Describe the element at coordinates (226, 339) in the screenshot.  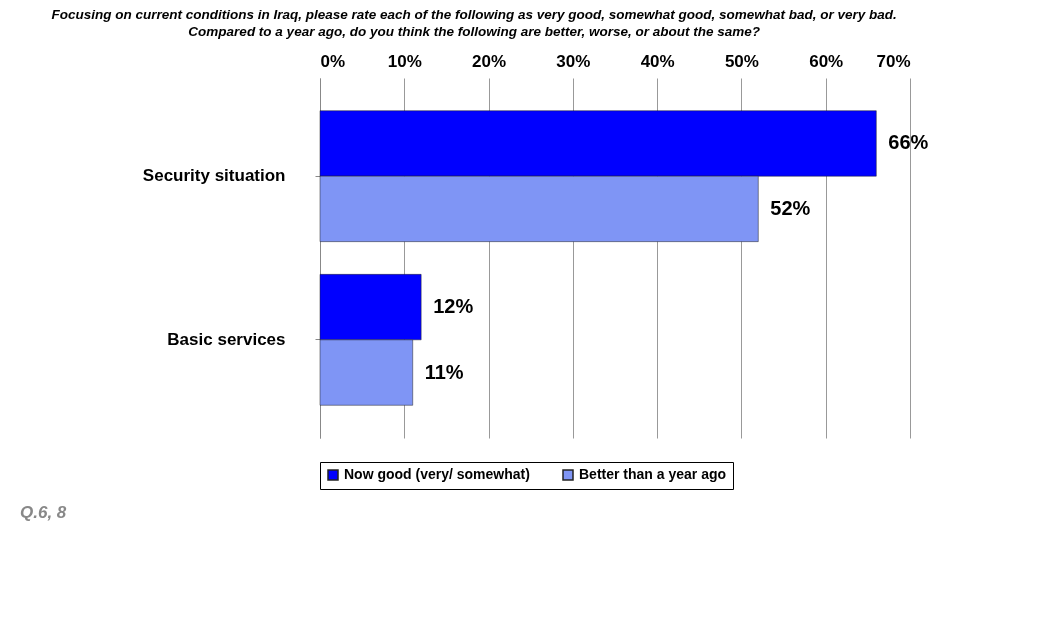
I see `y-tick-label: Basic services` at that location.